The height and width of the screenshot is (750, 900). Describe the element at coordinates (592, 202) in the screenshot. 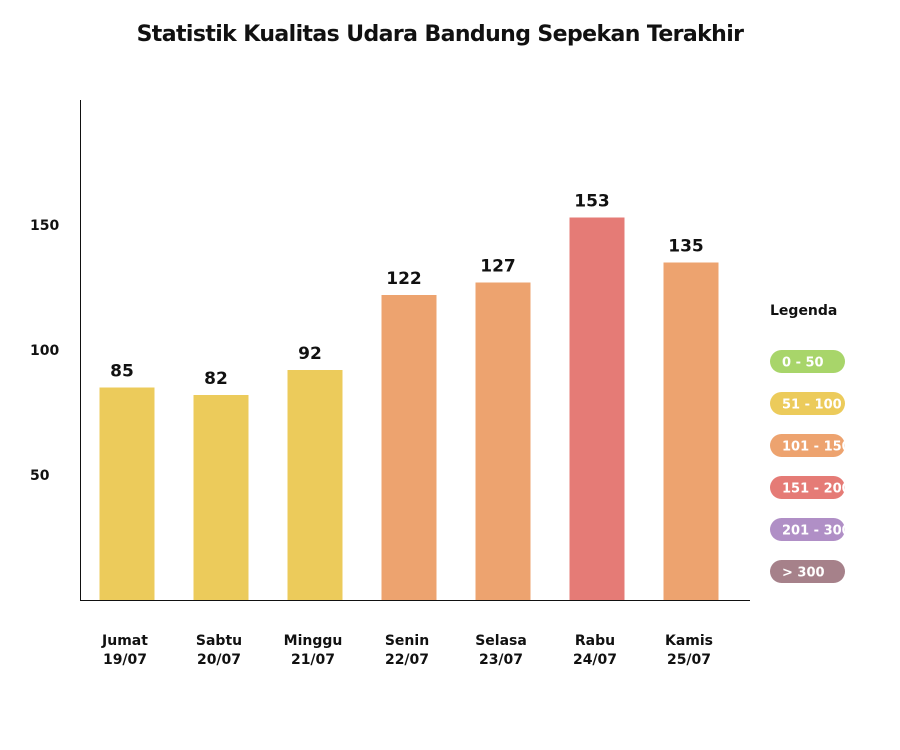

I see `bar-value-label: 153` at that location.